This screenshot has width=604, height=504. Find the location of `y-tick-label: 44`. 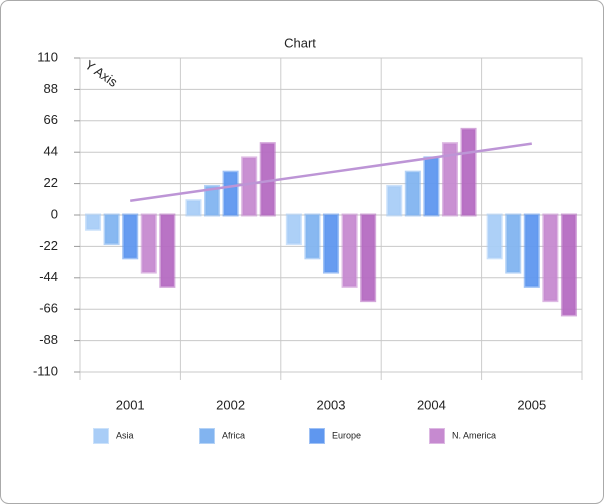

y-tick-label: 44 is located at coordinates (51, 151).